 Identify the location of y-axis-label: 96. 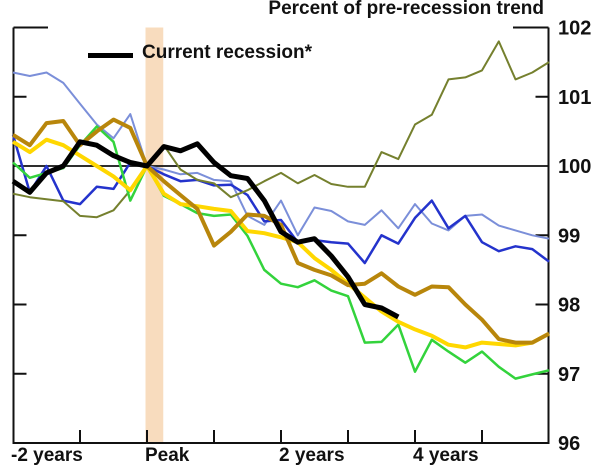
(569, 444).